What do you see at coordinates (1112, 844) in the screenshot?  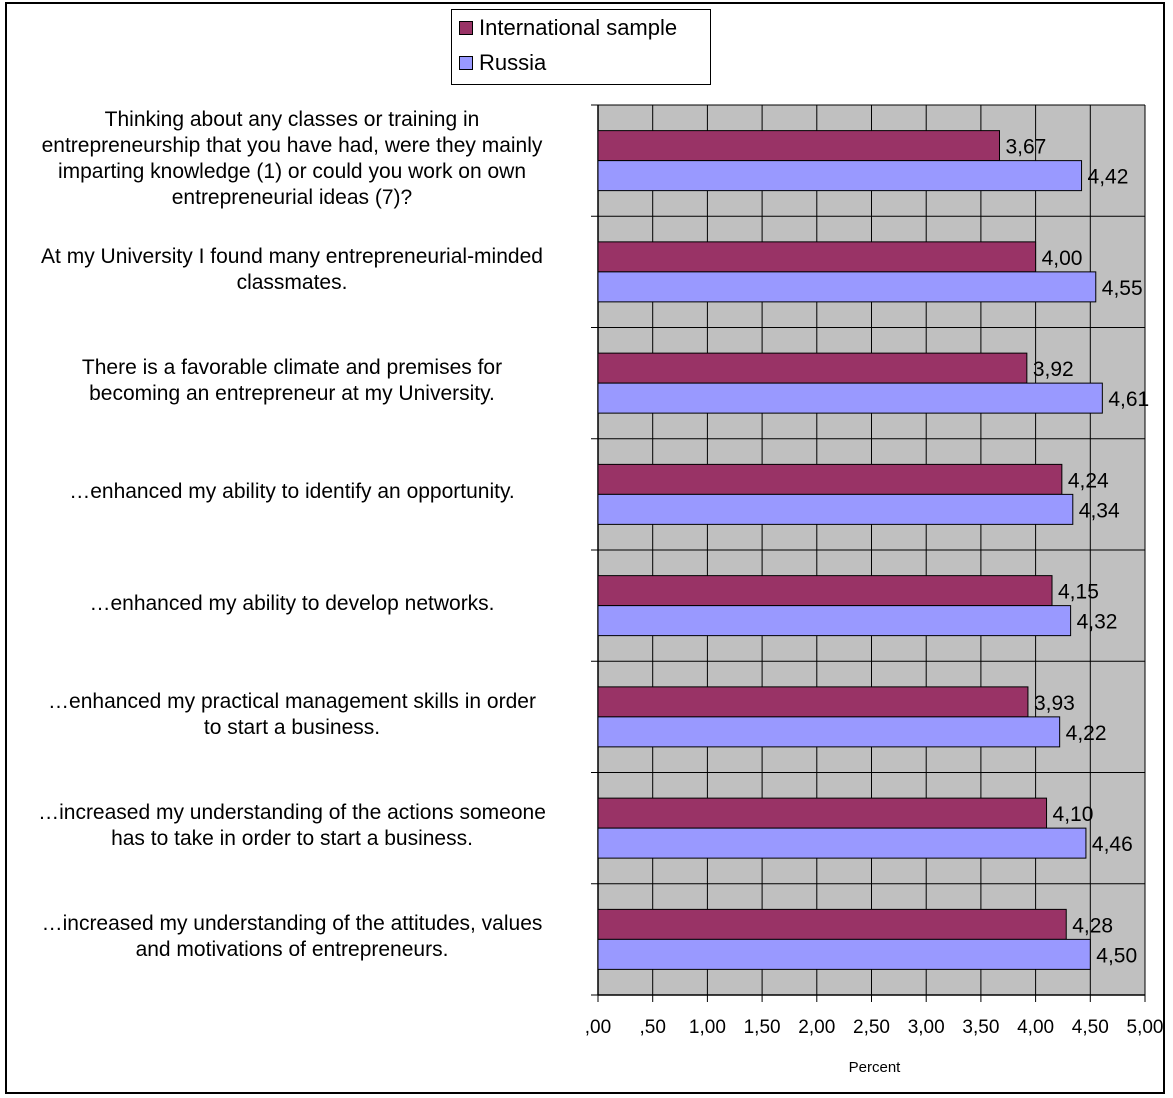 I see `value-label-russia: 4,46` at bounding box center [1112, 844].